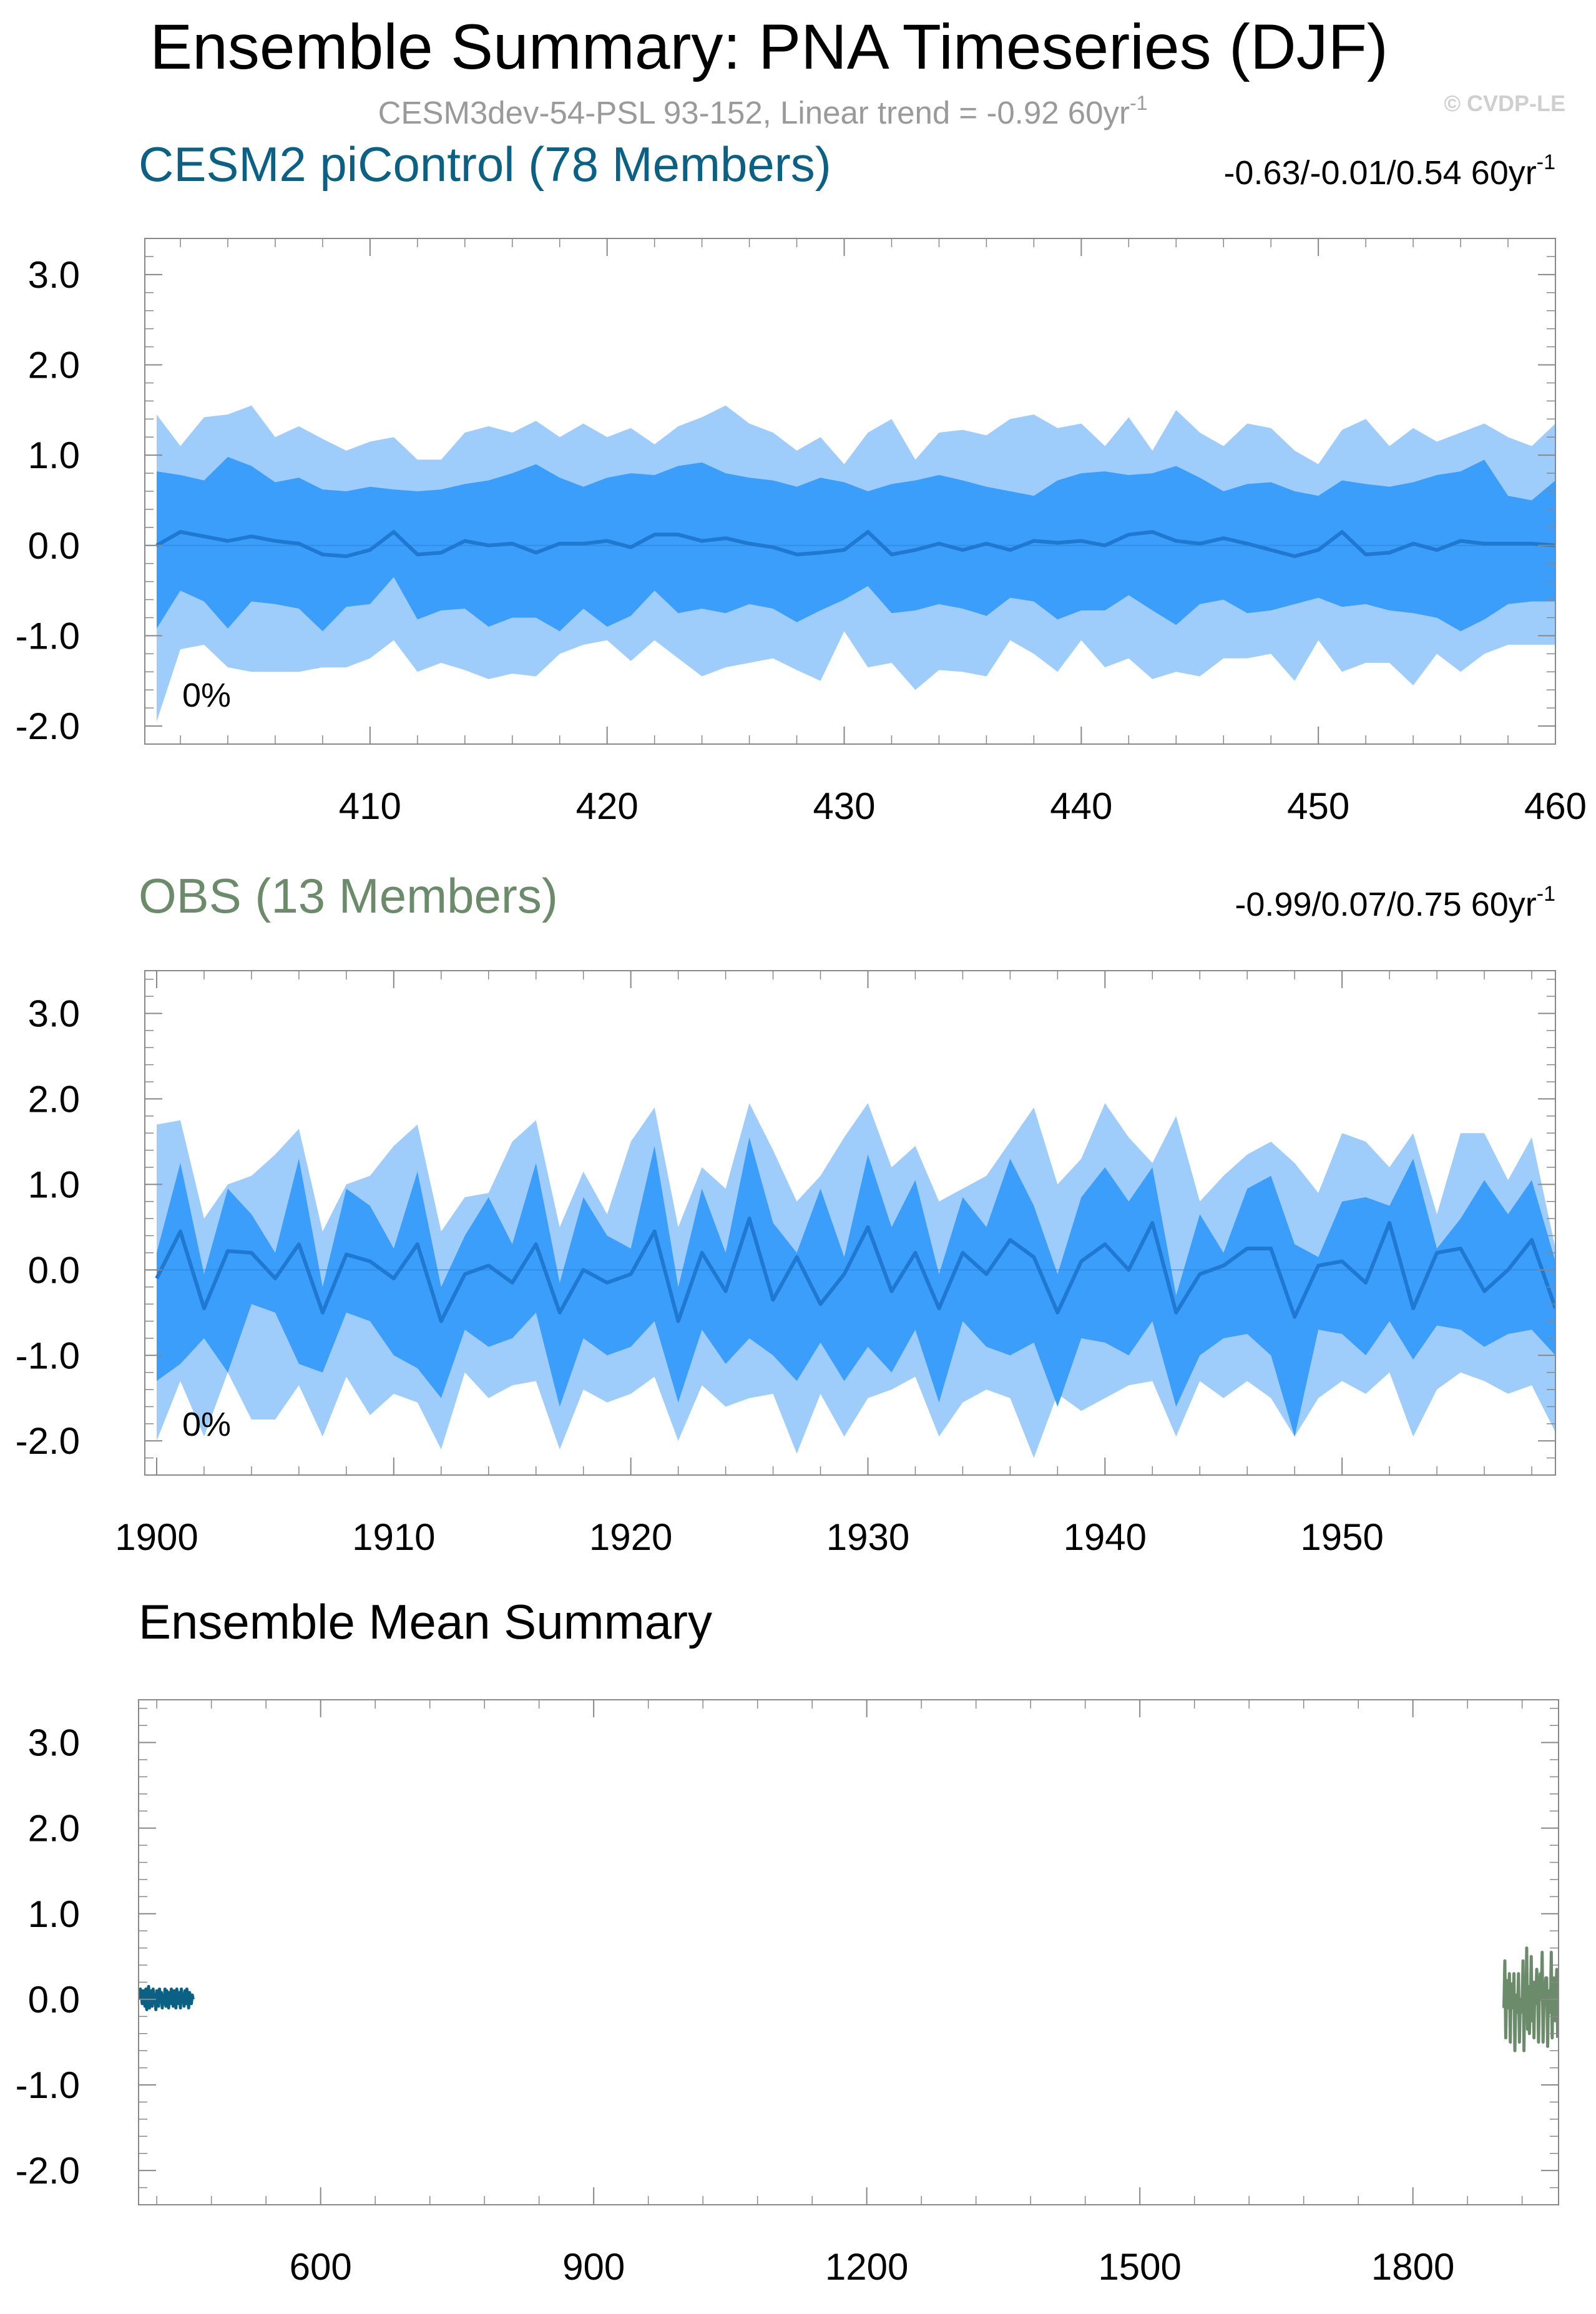 The width and height of the screenshot is (1596, 2314). What do you see at coordinates (593, 2267) in the screenshot?
I see `x-tick-label: 900` at bounding box center [593, 2267].